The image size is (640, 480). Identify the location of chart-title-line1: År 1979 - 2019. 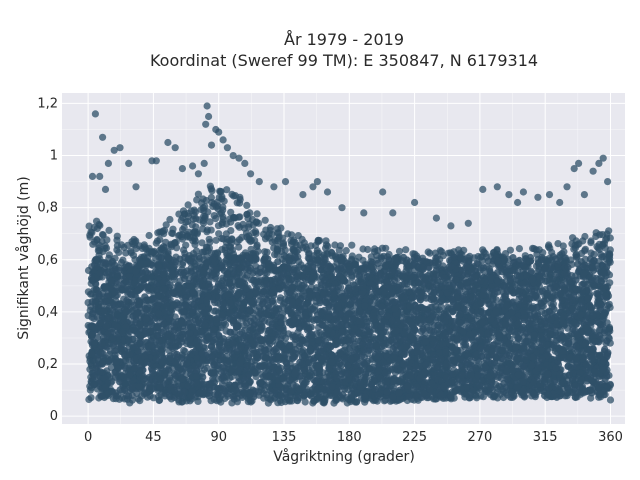
(344, 39).